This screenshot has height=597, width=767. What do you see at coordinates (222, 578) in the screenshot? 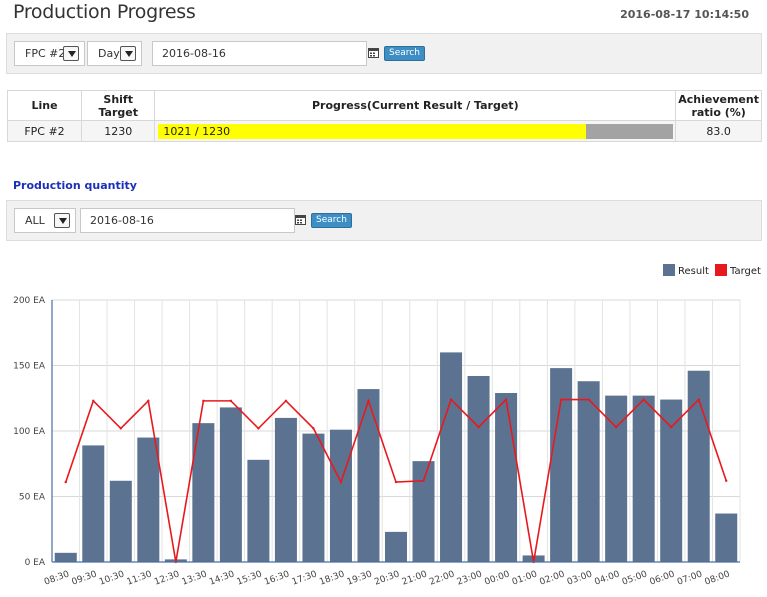
I see `x-tick-label: 14:30` at bounding box center [222, 578].